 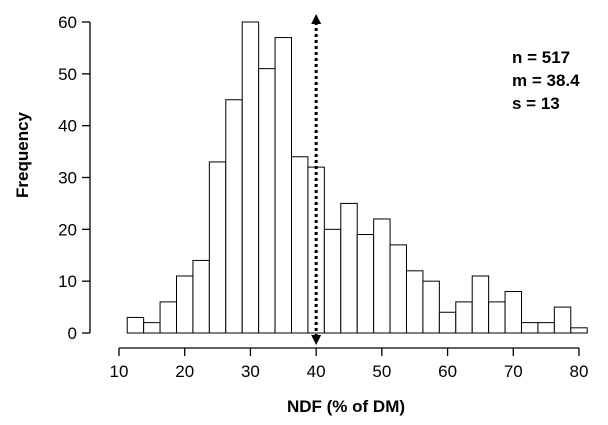 What do you see at coordinates (22, 154) in the screenshot?
I see `y-axis-label: Frequency` at bounding box center [22, 154].